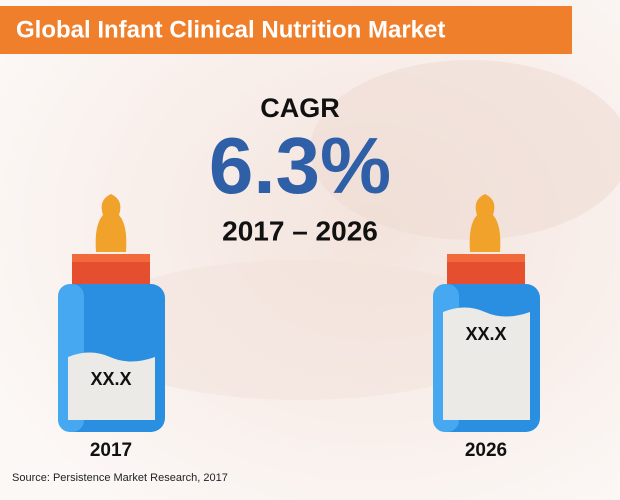 Image resolution: width=620 pixels, height=500 pixels. I want to click on bottle-year: 2026, so click(486, 450).